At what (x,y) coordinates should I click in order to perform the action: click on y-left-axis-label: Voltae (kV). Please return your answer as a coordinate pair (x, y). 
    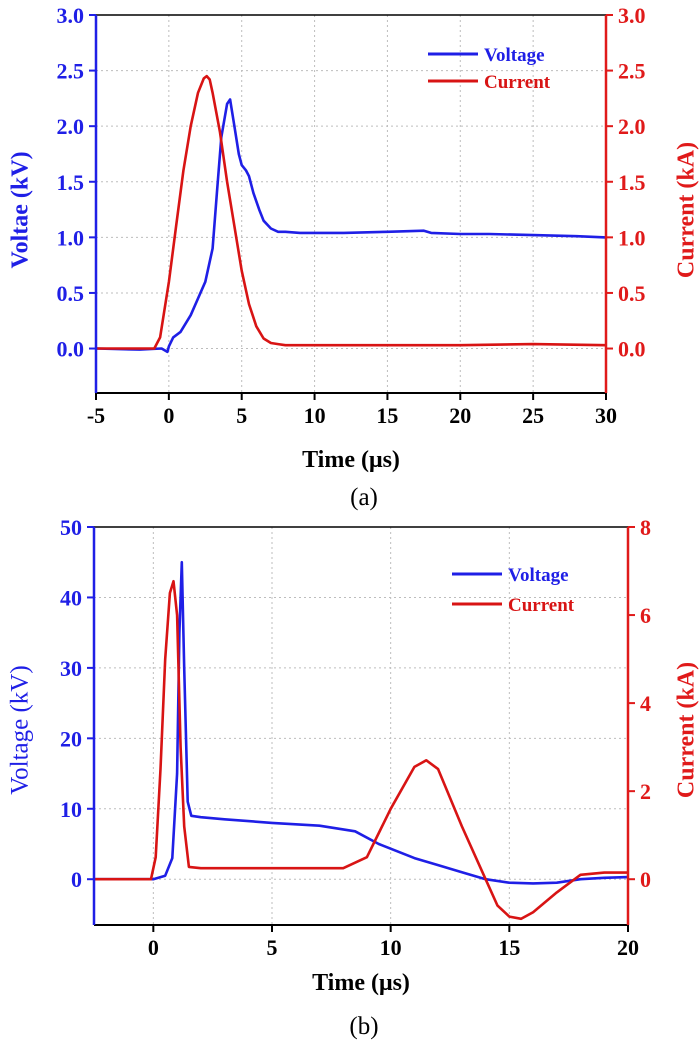
    Looking at the image, I should click on (21, 209).